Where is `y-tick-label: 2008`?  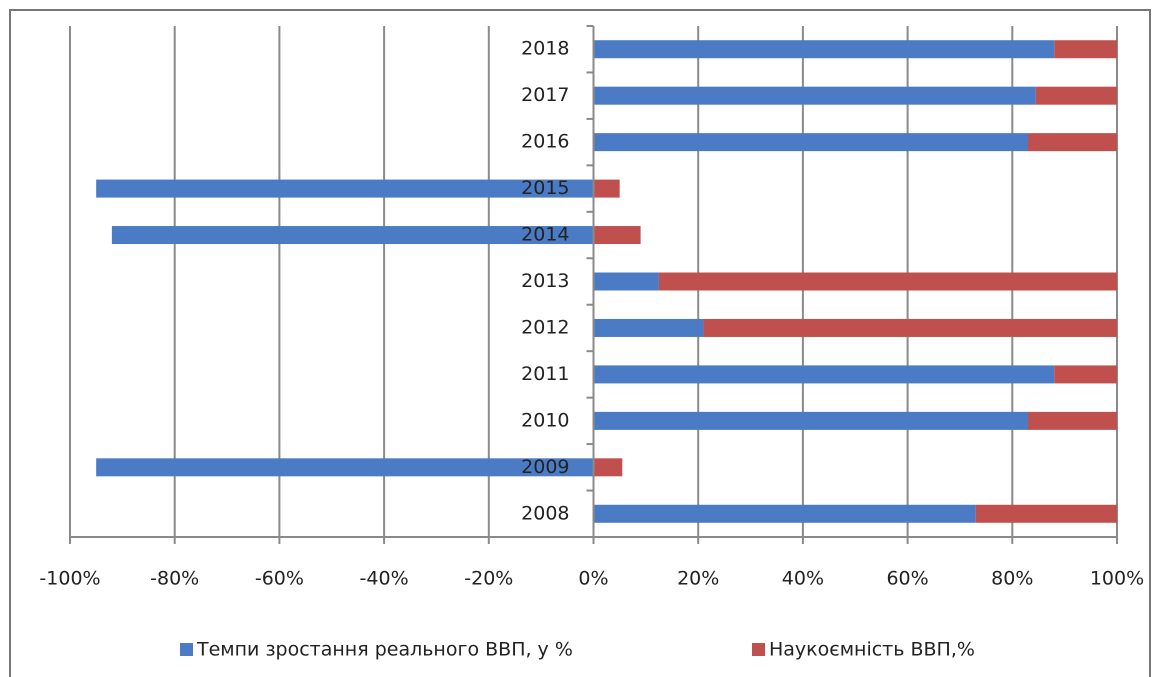 y-tick-label: 2008 is located at coordinates (545, 513).